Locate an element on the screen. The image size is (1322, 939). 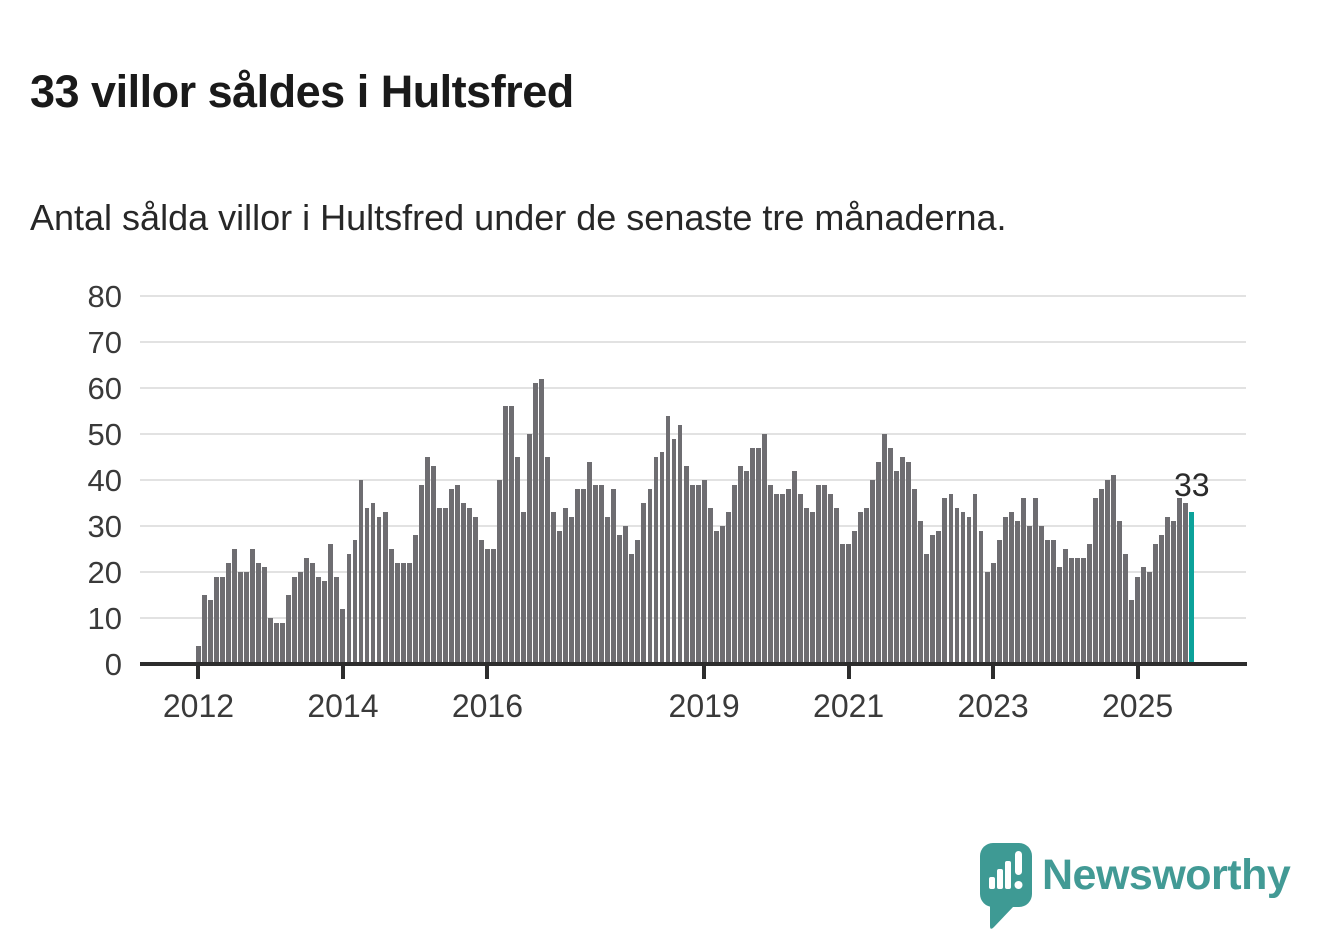
y-axis-label: 50 is located at coordinates (104, 434).